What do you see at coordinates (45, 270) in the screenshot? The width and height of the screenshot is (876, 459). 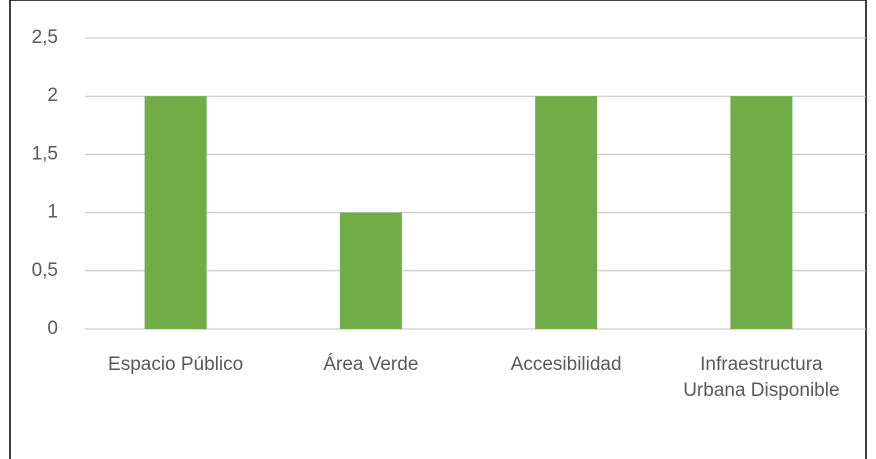 I see `y-tick-label: 0,5` at bounding box center [45, 270].